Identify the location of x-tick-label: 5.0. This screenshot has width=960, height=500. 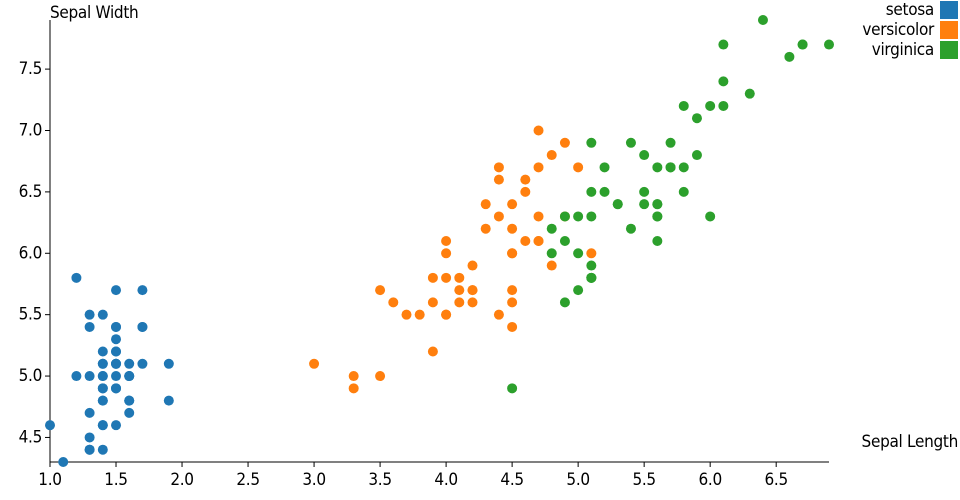
(577, 480).